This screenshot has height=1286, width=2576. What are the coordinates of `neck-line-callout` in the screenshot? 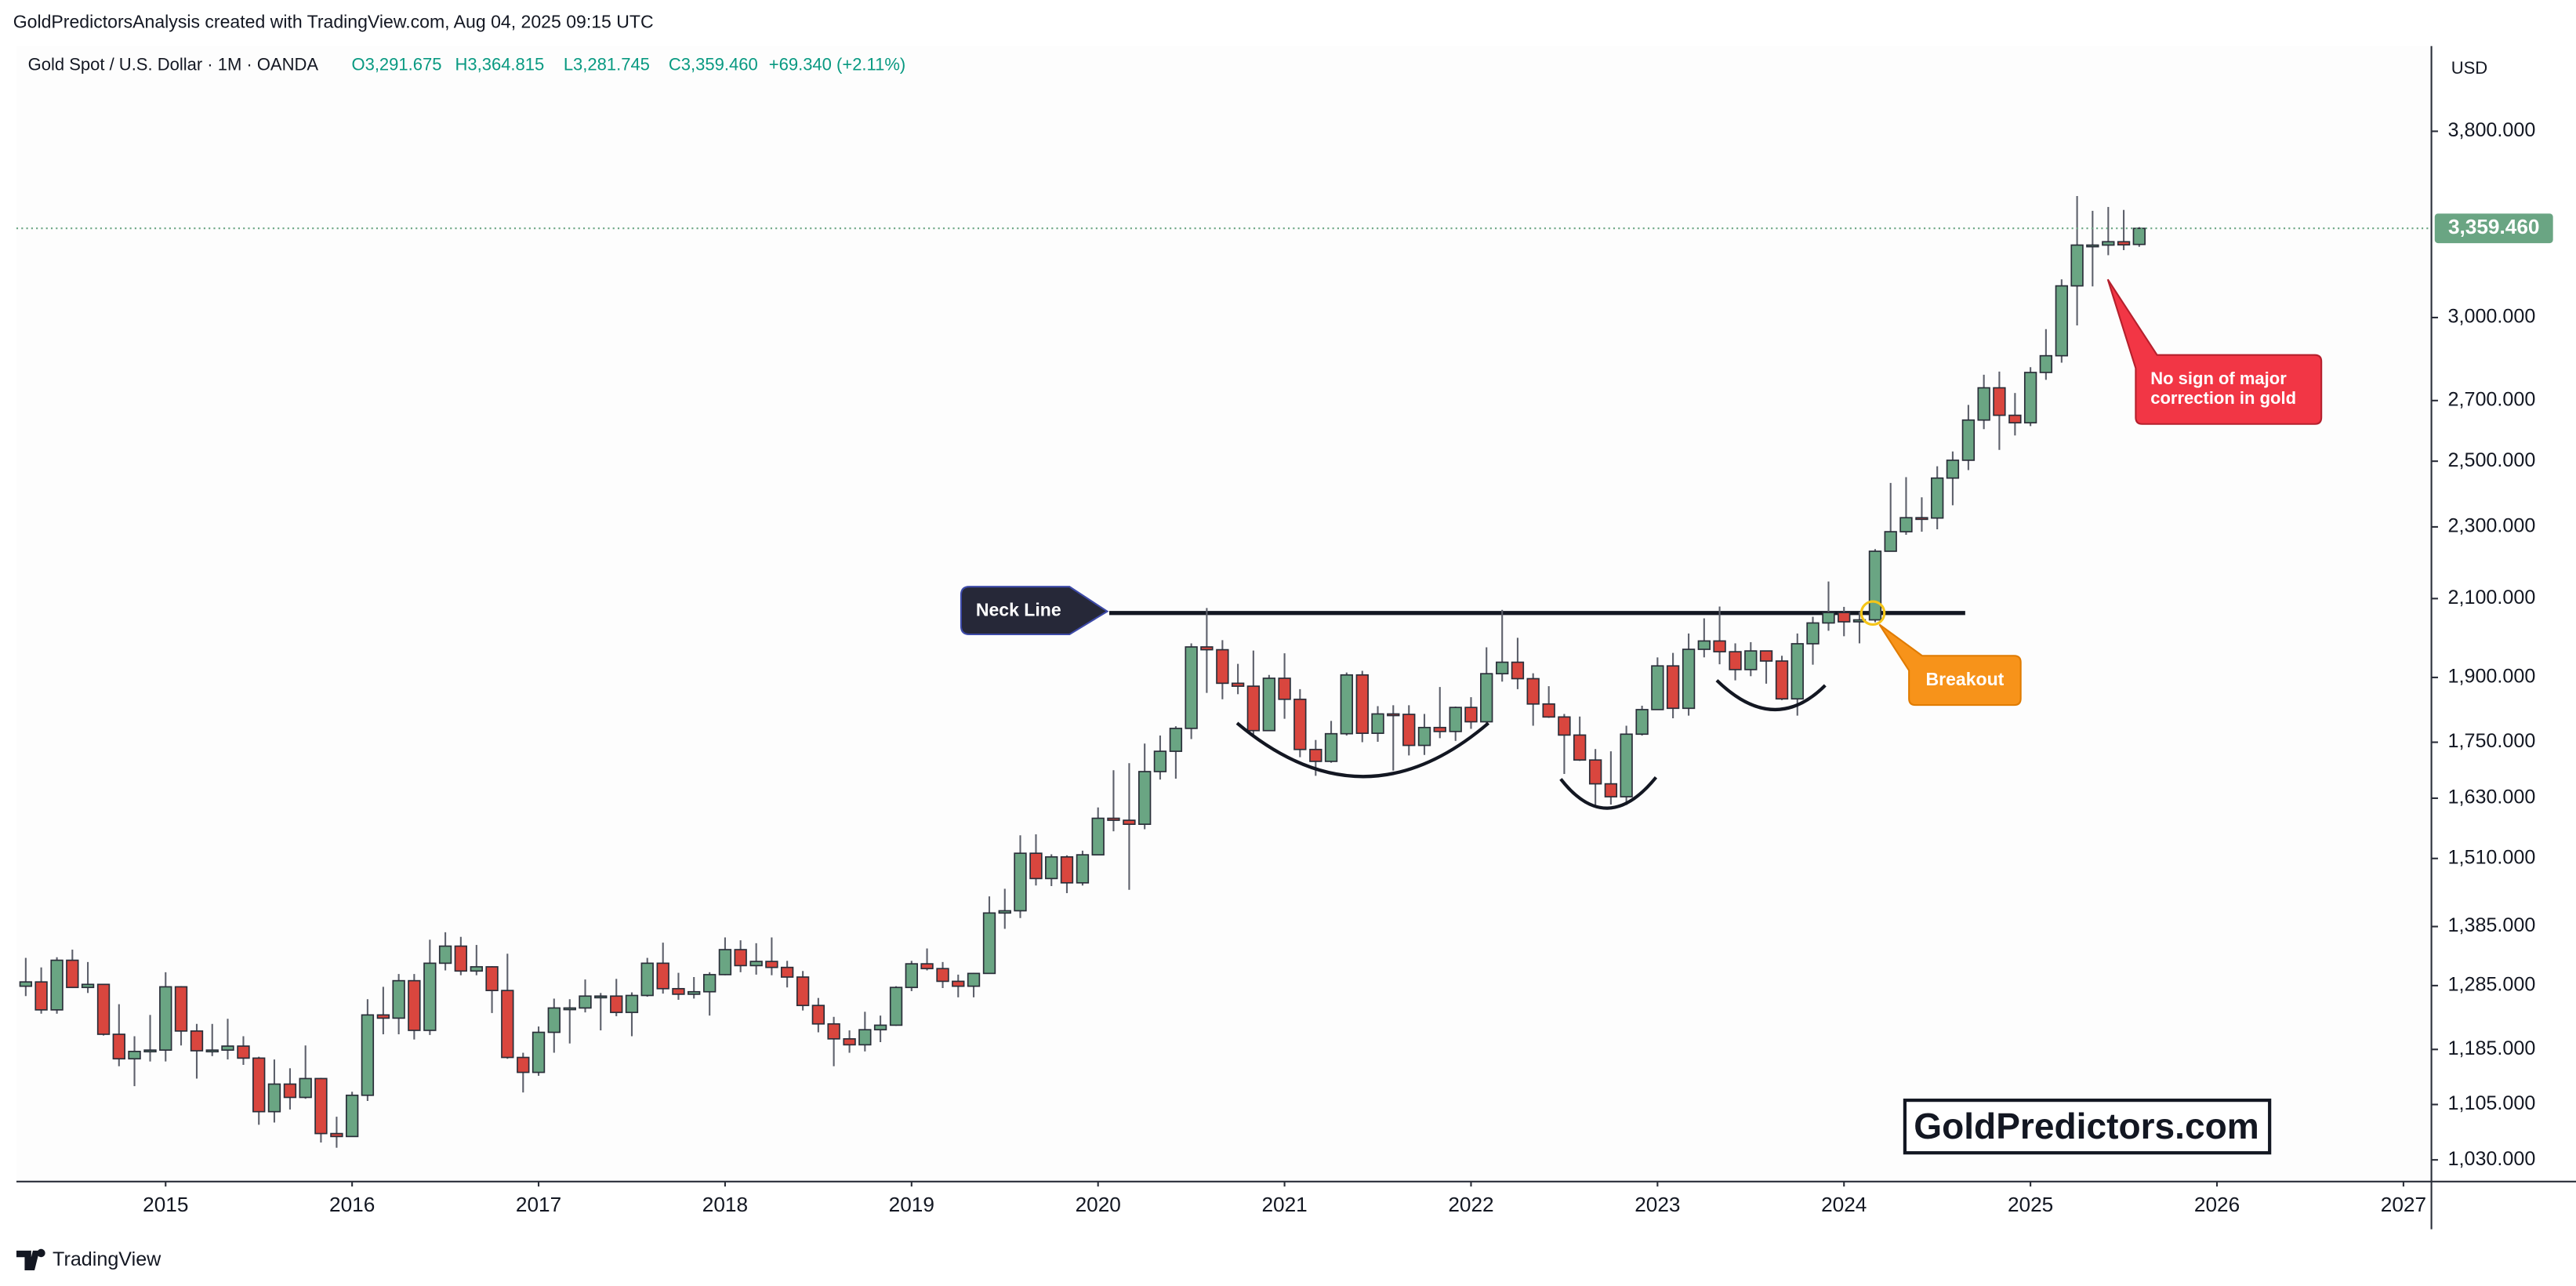 It's located at (1035, 611).